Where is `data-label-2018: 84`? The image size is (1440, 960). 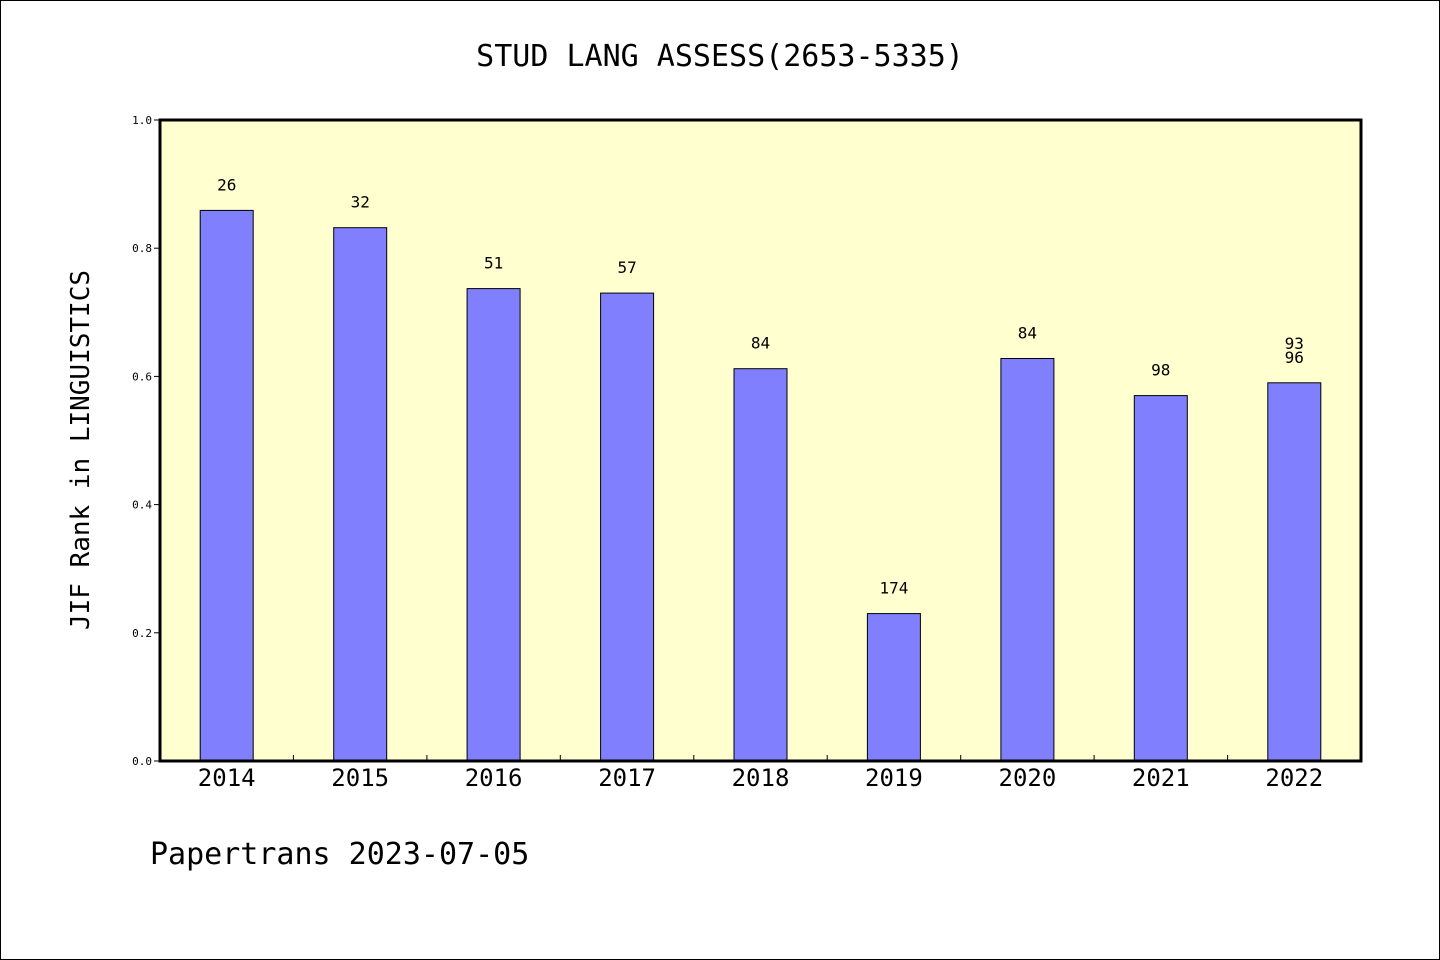
data-label-2018: 84 is located at coordinates (760, 343).